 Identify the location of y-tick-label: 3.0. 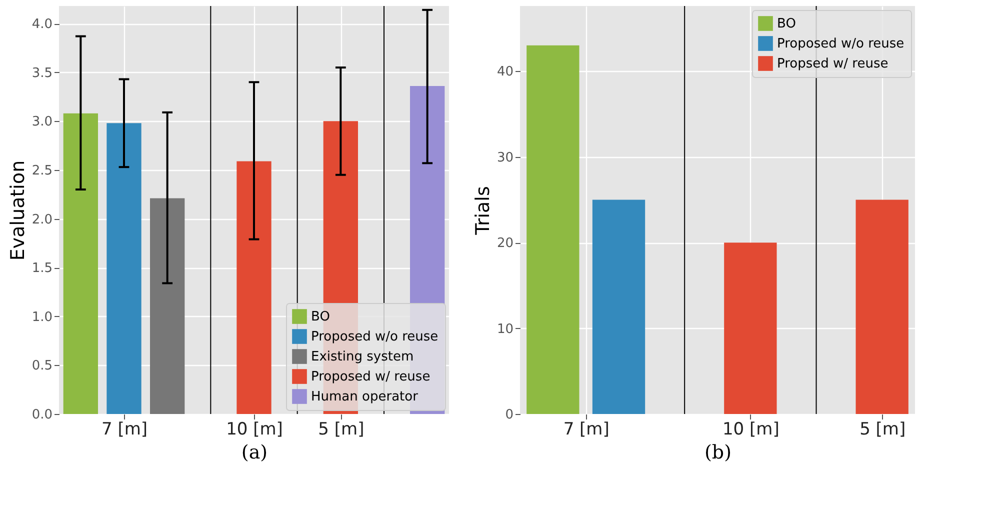
(42, 122).